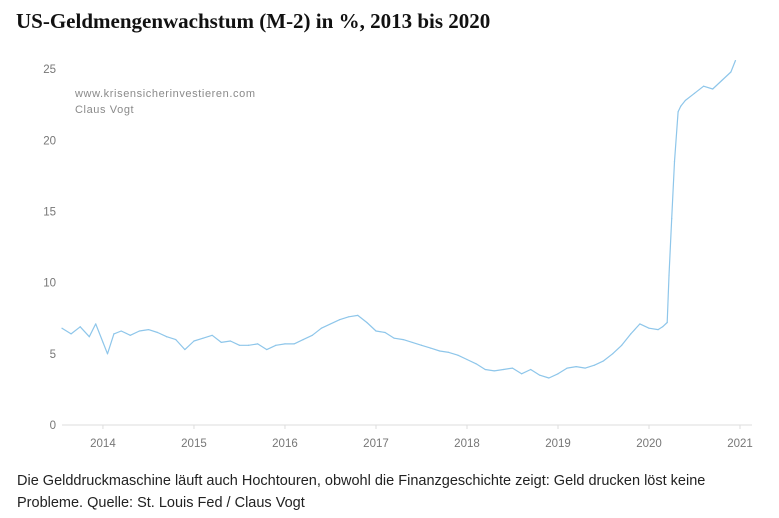 This screenshot has width=779, height=518. I want to click on x-tick-label: 2015, so click(194, 444).